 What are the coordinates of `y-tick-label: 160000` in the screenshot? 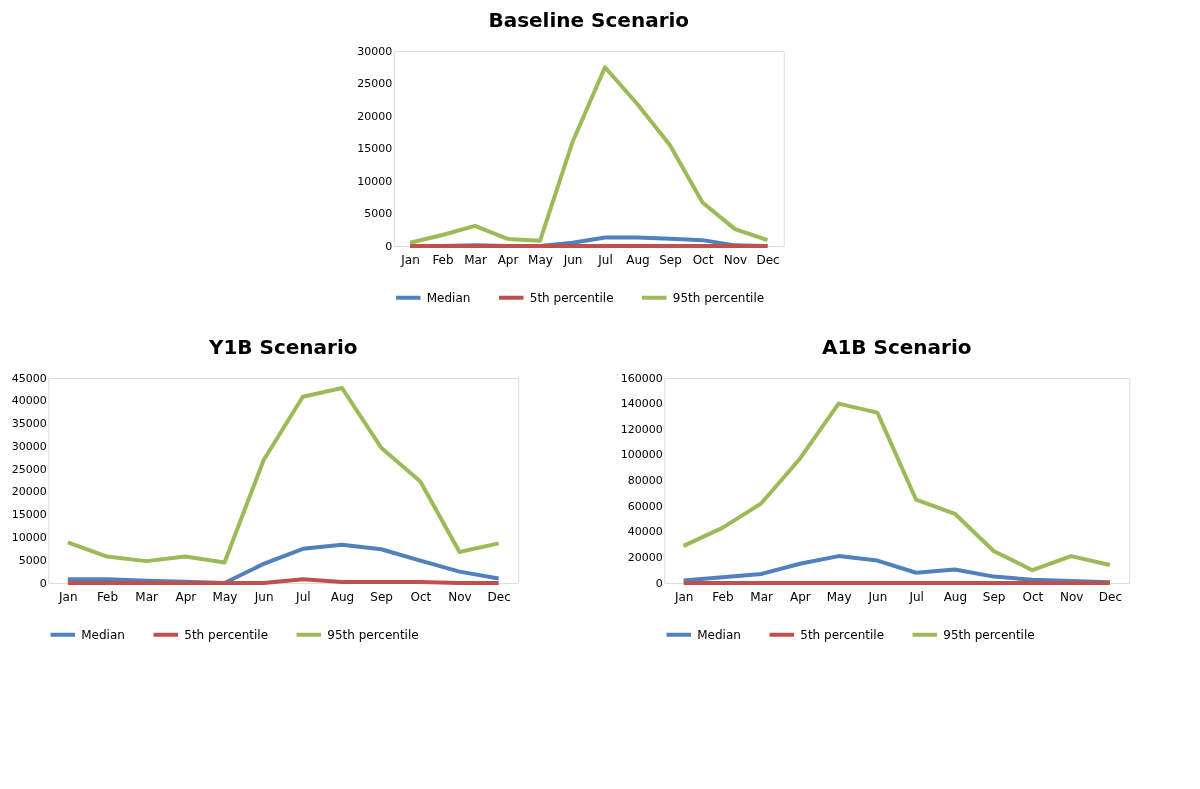 It's located at (641, 378).